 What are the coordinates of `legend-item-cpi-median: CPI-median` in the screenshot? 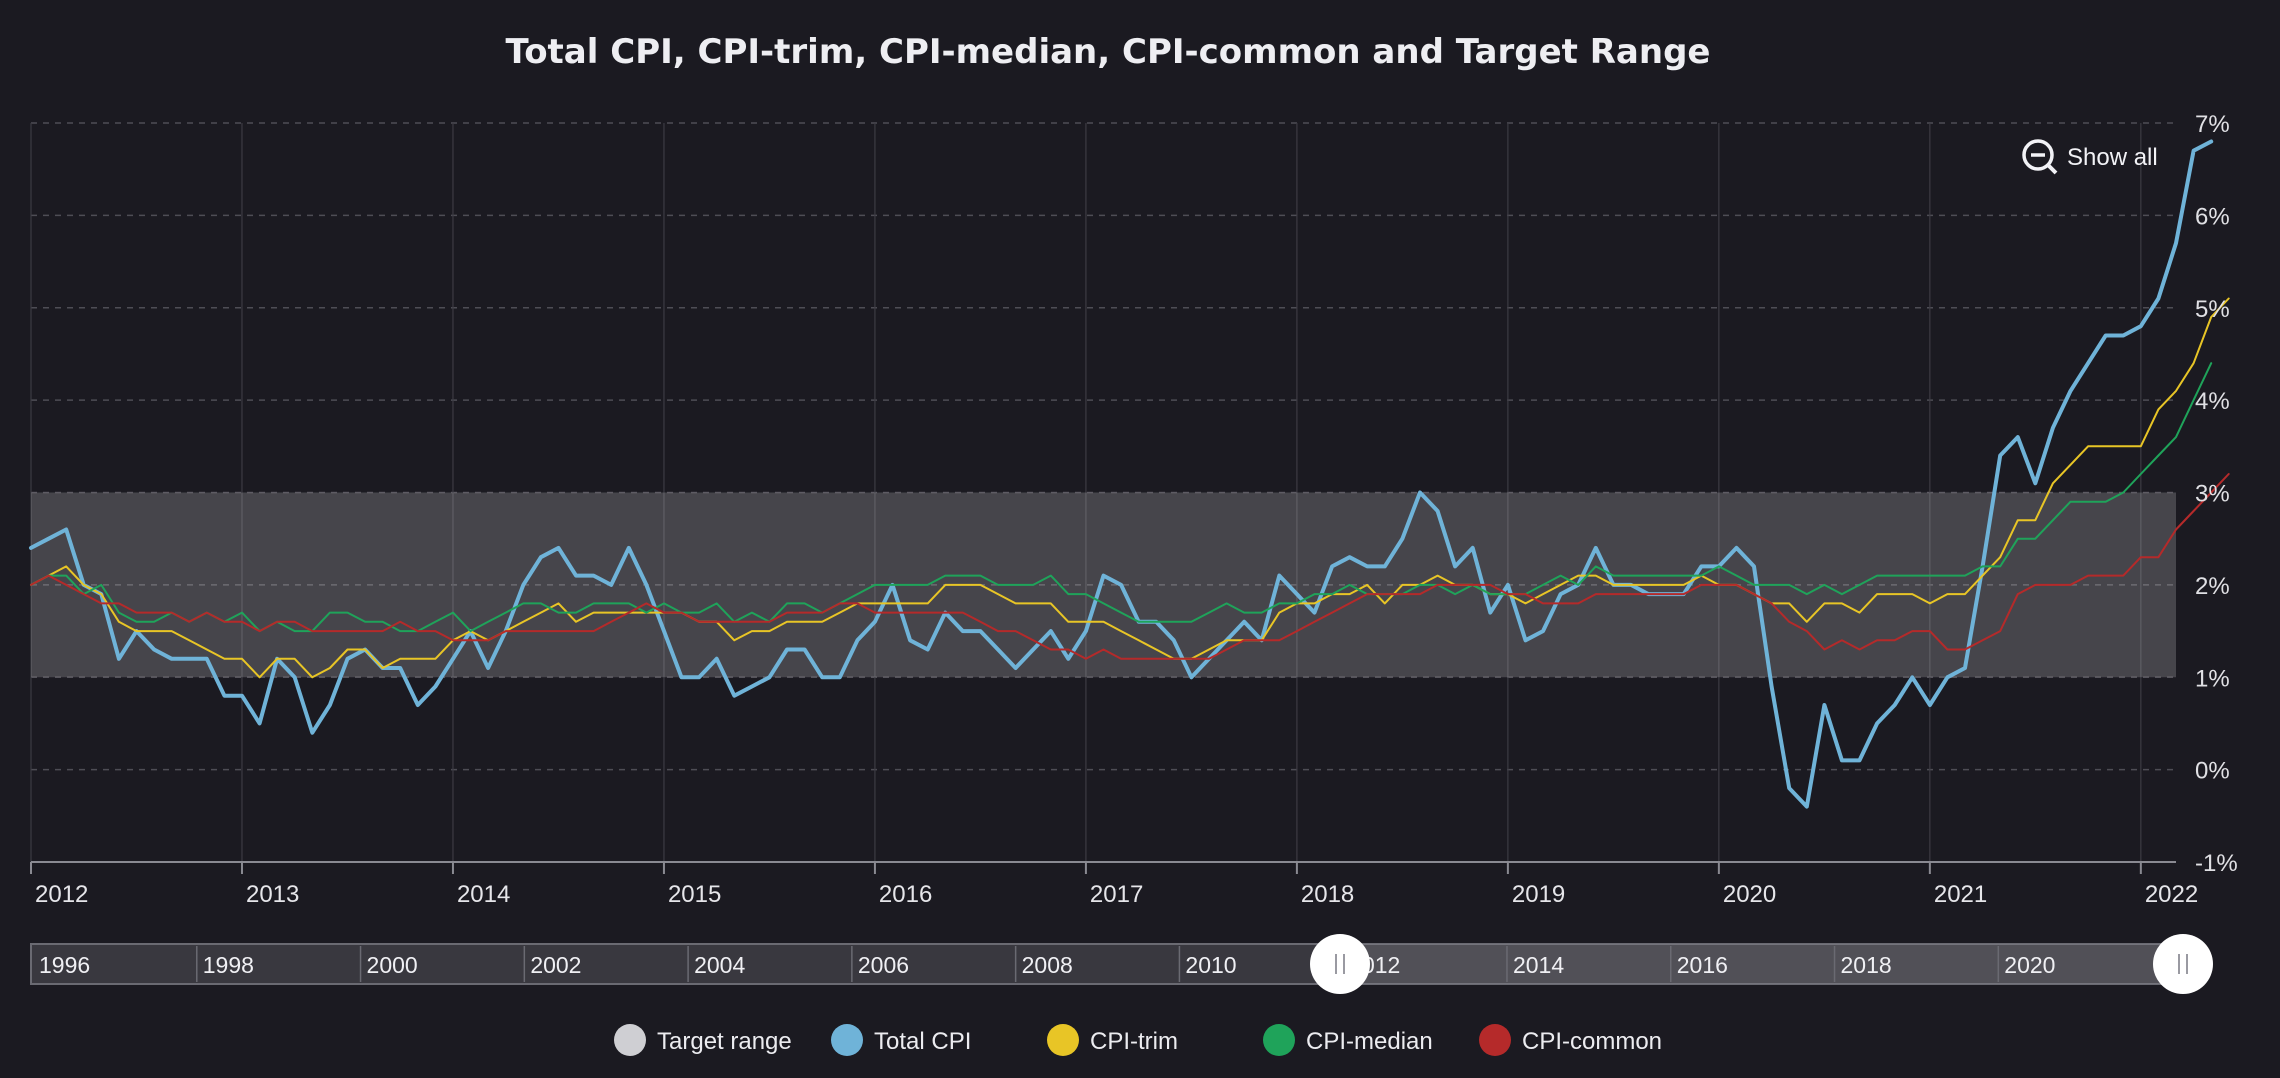 It's located at (1348, 1040).